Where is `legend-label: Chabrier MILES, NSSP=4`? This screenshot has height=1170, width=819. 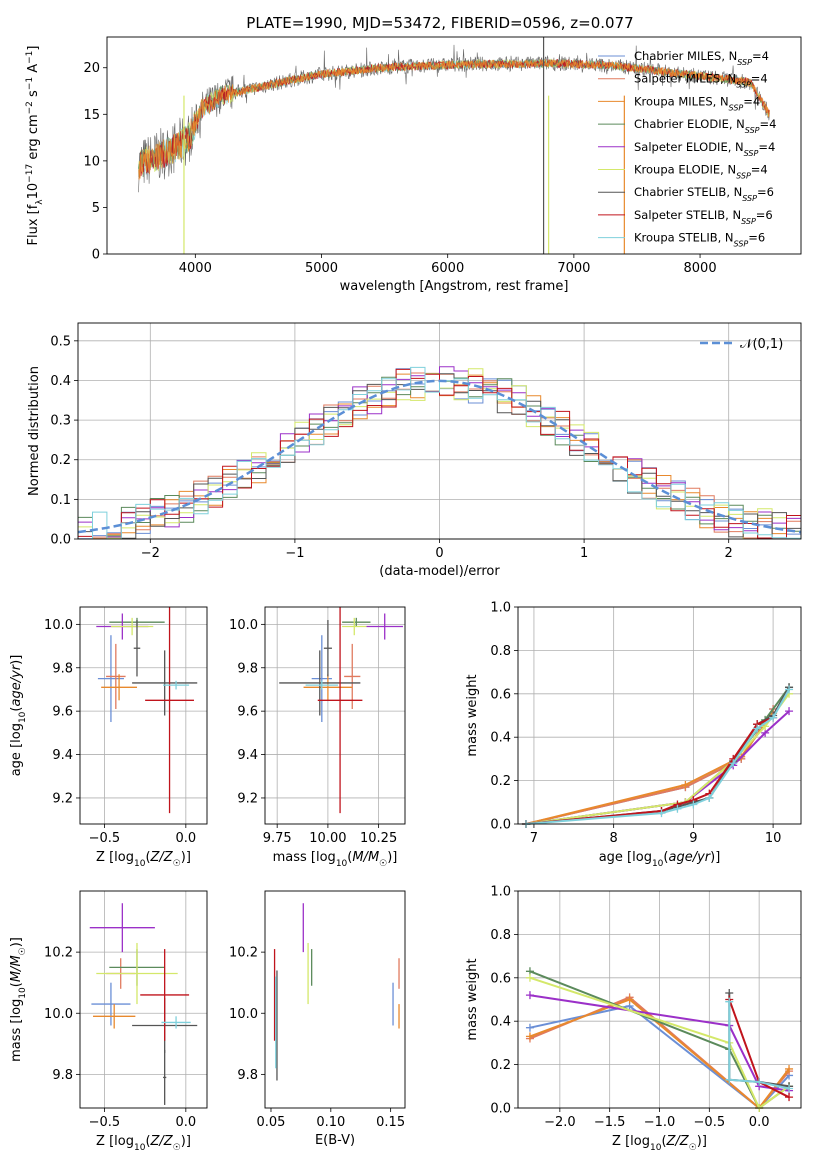
legend-label: Chabrier MILES, NSSP=4 is located at coordinates (701, 58).